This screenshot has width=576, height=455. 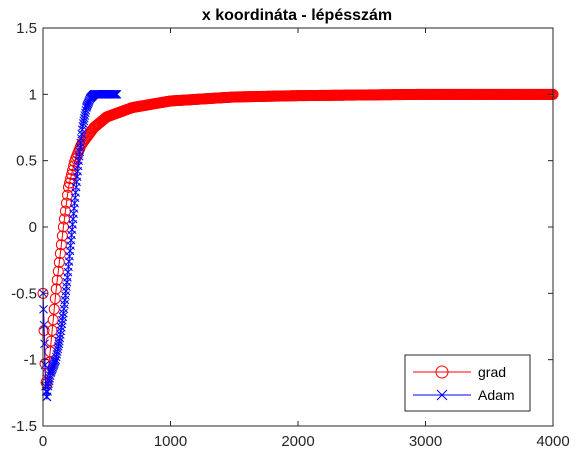 I want to click on y-tick-label: 0.5, so click(x=26, y=161).